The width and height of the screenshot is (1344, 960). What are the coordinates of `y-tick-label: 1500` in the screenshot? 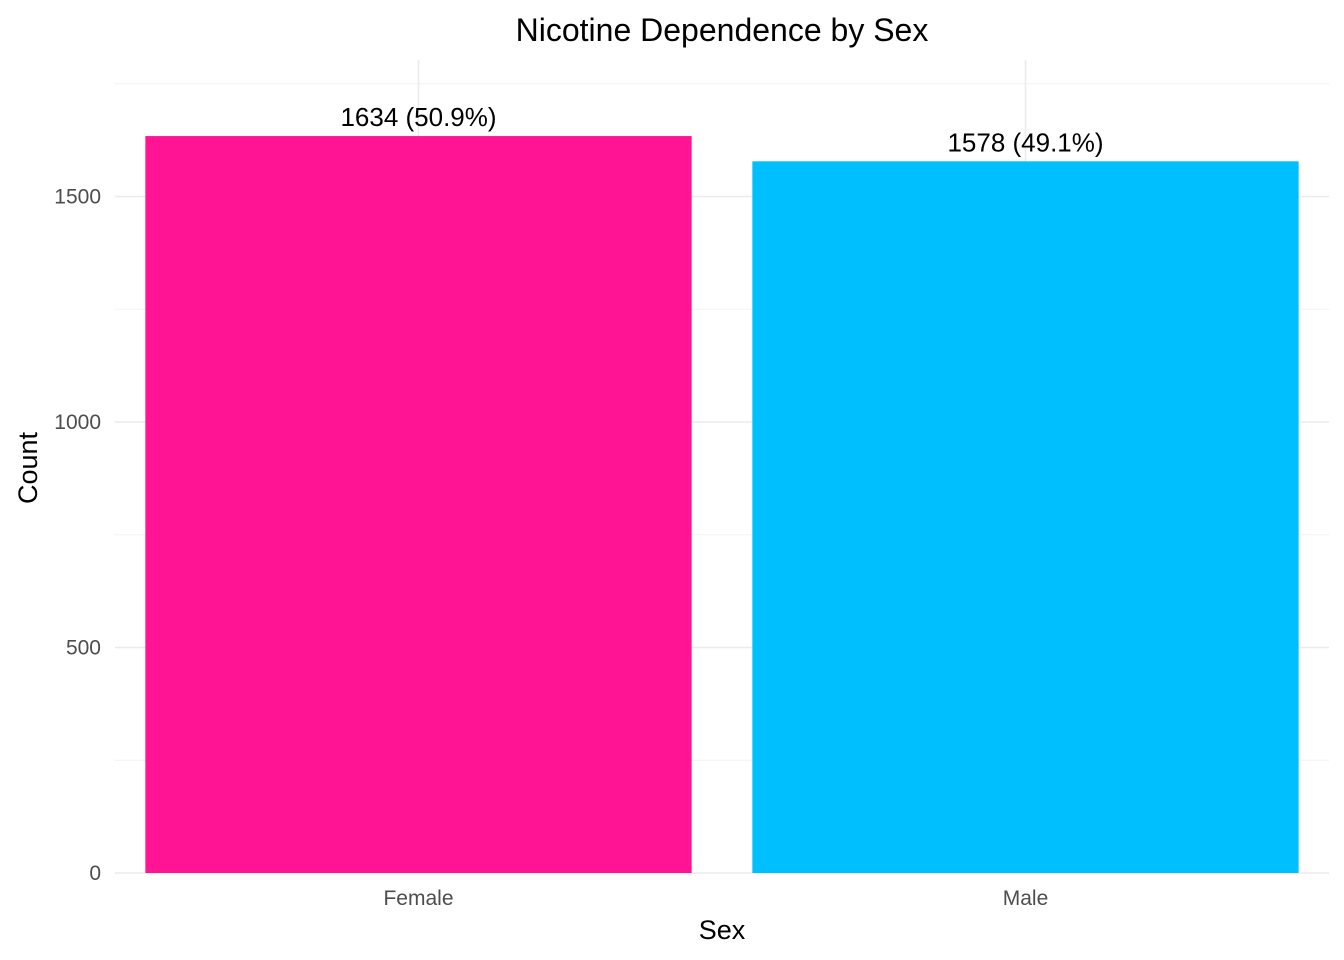 It's located at (77, 197).